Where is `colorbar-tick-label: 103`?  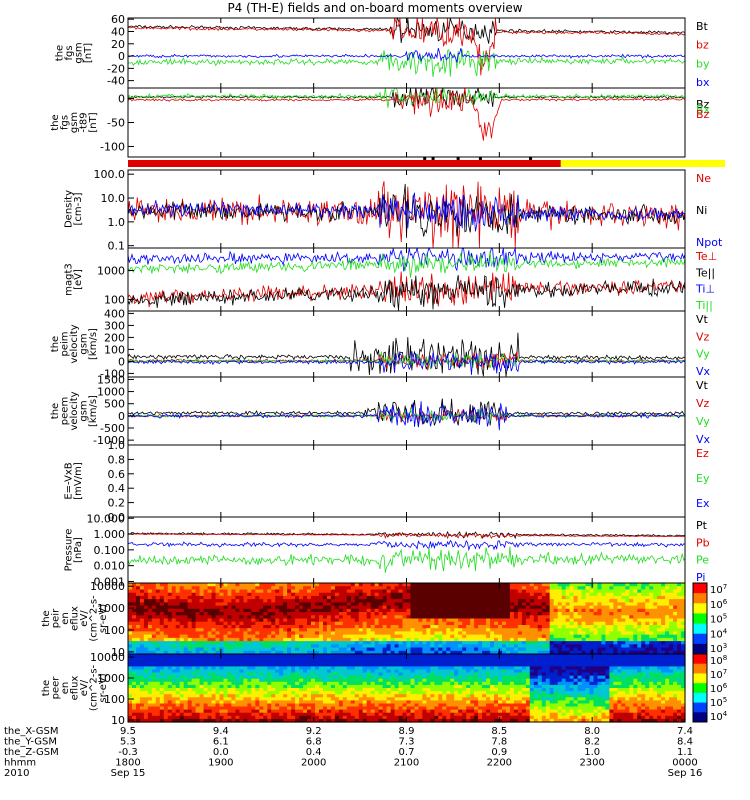
colorbar-tick-label: 103 is located at coordinates (718, 648).